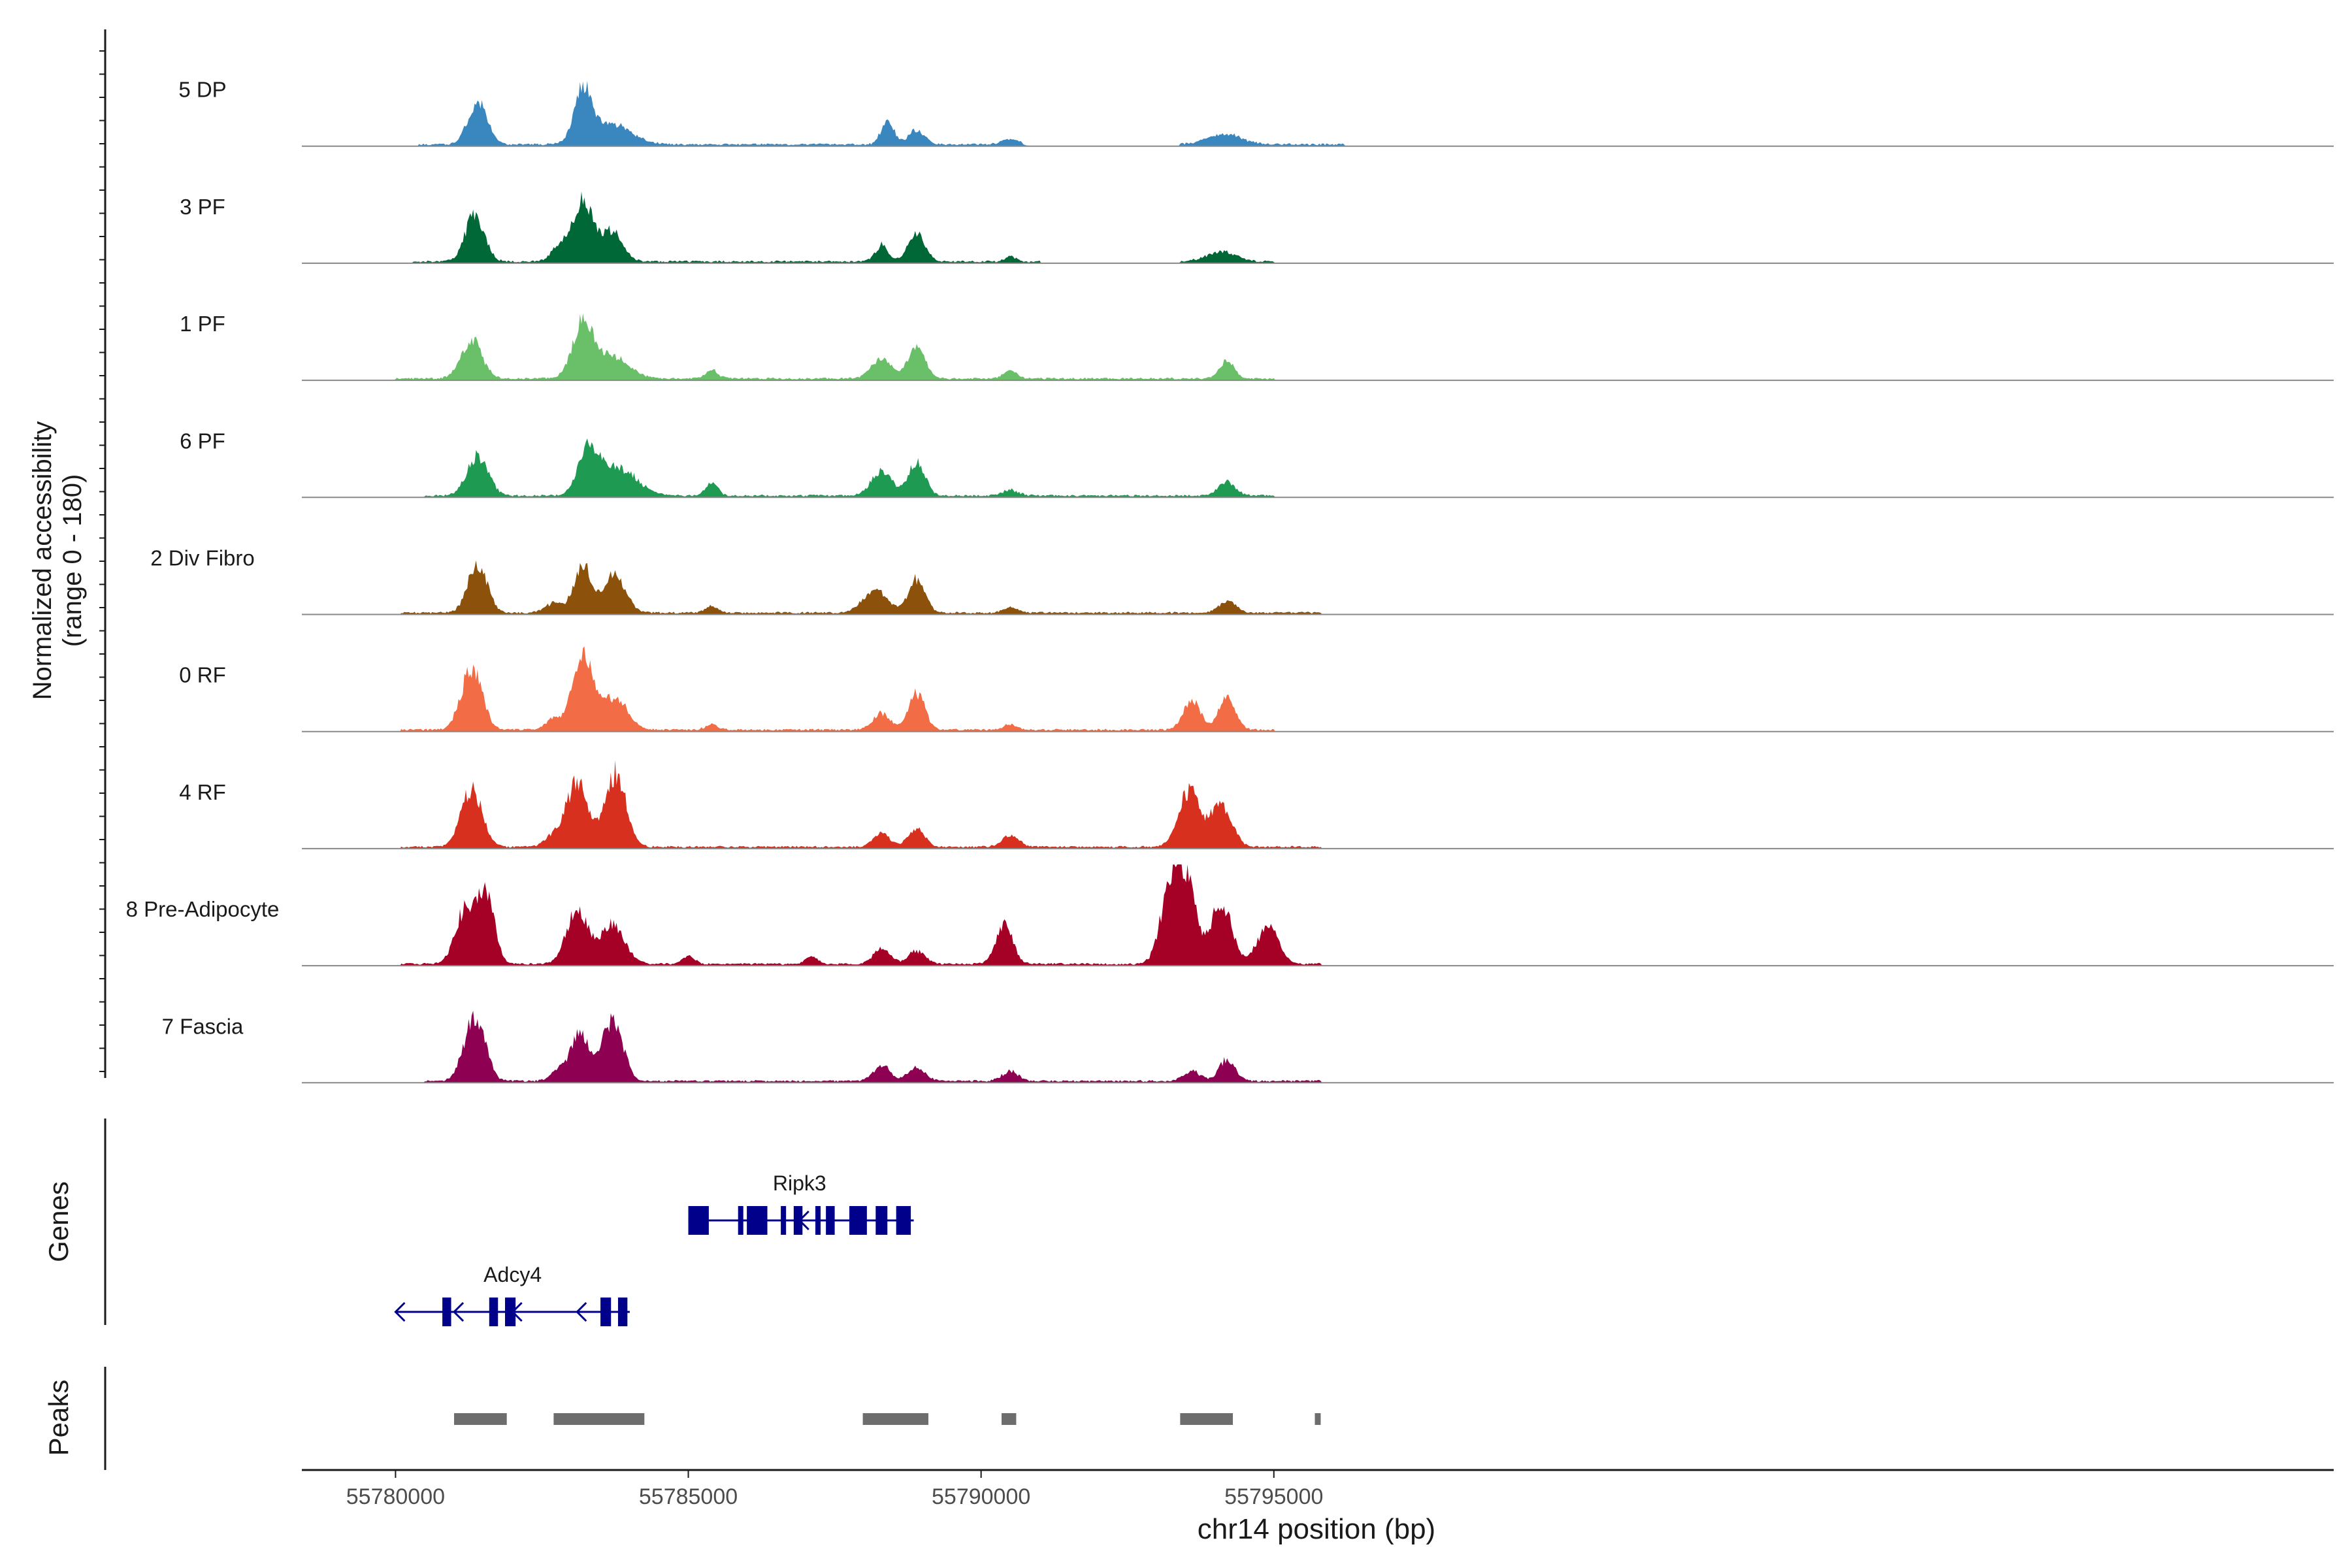 Image resolution: width=2352 pixels, height=1568 pixels. Describe the element at coordinates (1316, 1529) in the screenshot. I see `x-axis-label: chr14 position (bp)` at that location.